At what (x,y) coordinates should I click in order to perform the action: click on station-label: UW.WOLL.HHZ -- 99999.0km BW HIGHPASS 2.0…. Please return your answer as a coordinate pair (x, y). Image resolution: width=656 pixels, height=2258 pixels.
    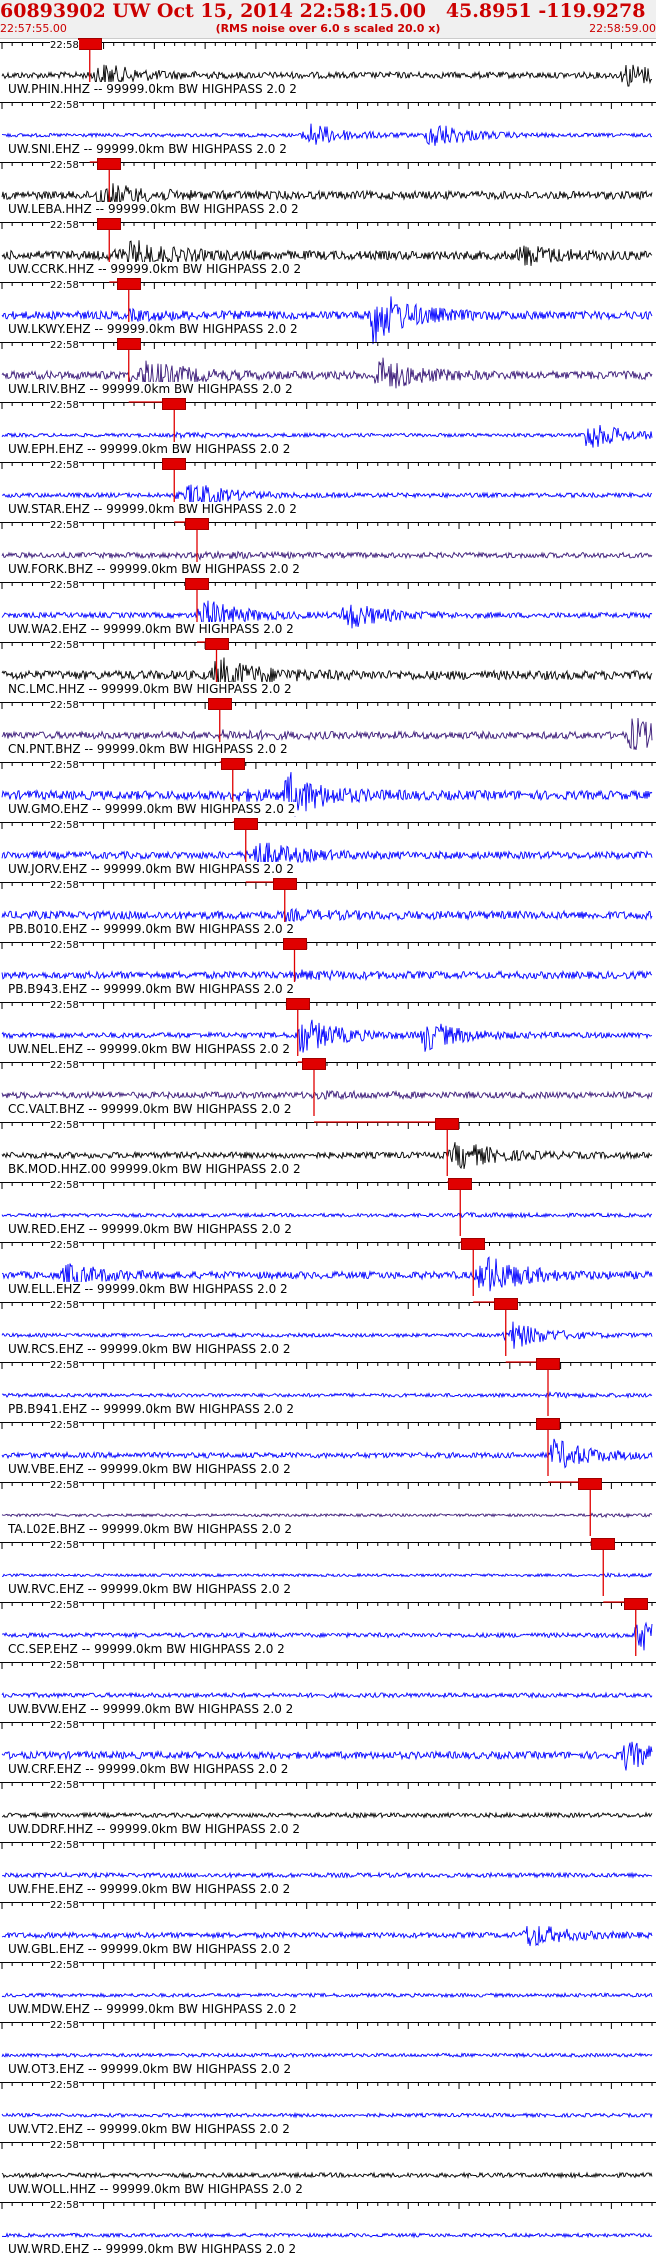
    Looking at the image, I should click on (156, 2189).